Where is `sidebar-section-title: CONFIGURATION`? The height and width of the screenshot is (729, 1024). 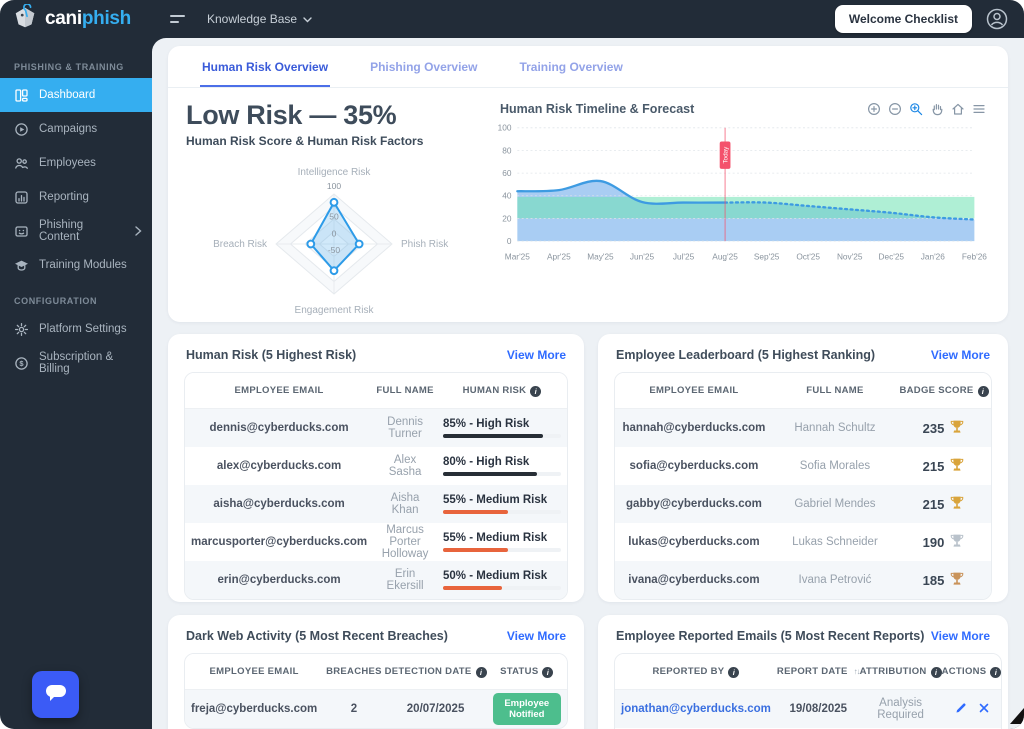 sidebar-section-title: CONFIGURATION is located at coordinates (56, 301).